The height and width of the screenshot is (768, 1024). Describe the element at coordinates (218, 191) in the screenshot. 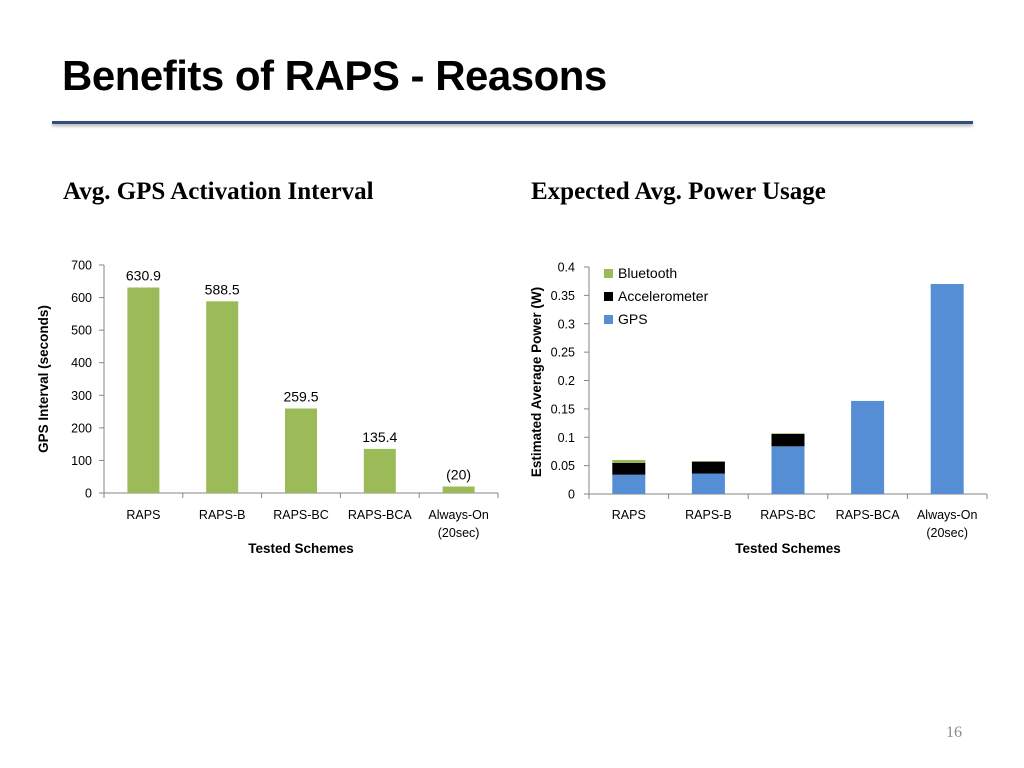

I see `gps-interval-heading: Avg. GPS Activation Interval` at that location.